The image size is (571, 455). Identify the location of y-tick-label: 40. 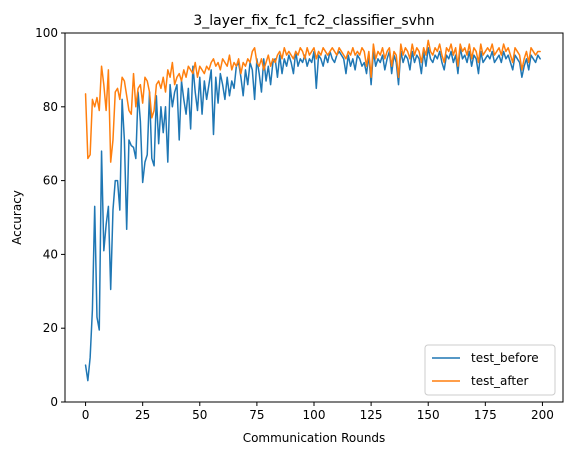
(50, 254).